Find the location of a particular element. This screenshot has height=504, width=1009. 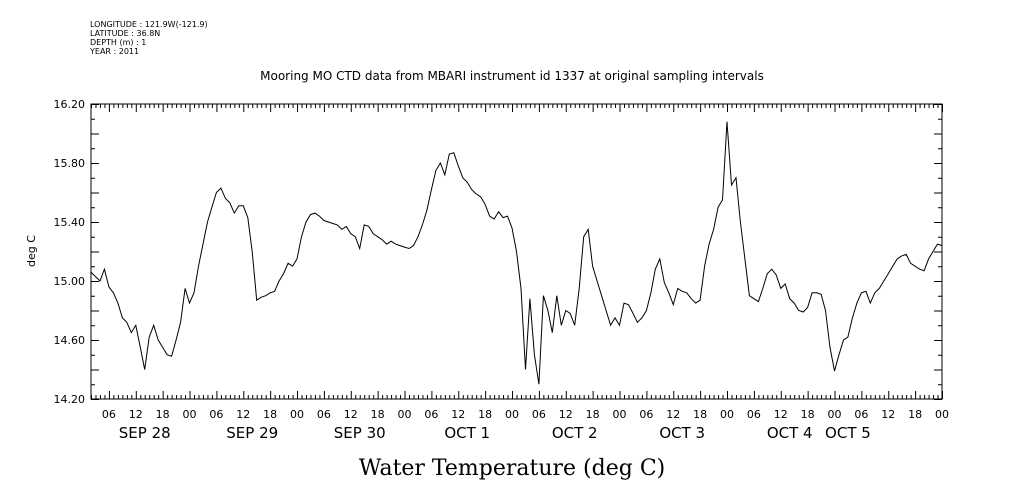

day-label: OCT 2 is located at coordinates (575, 433).